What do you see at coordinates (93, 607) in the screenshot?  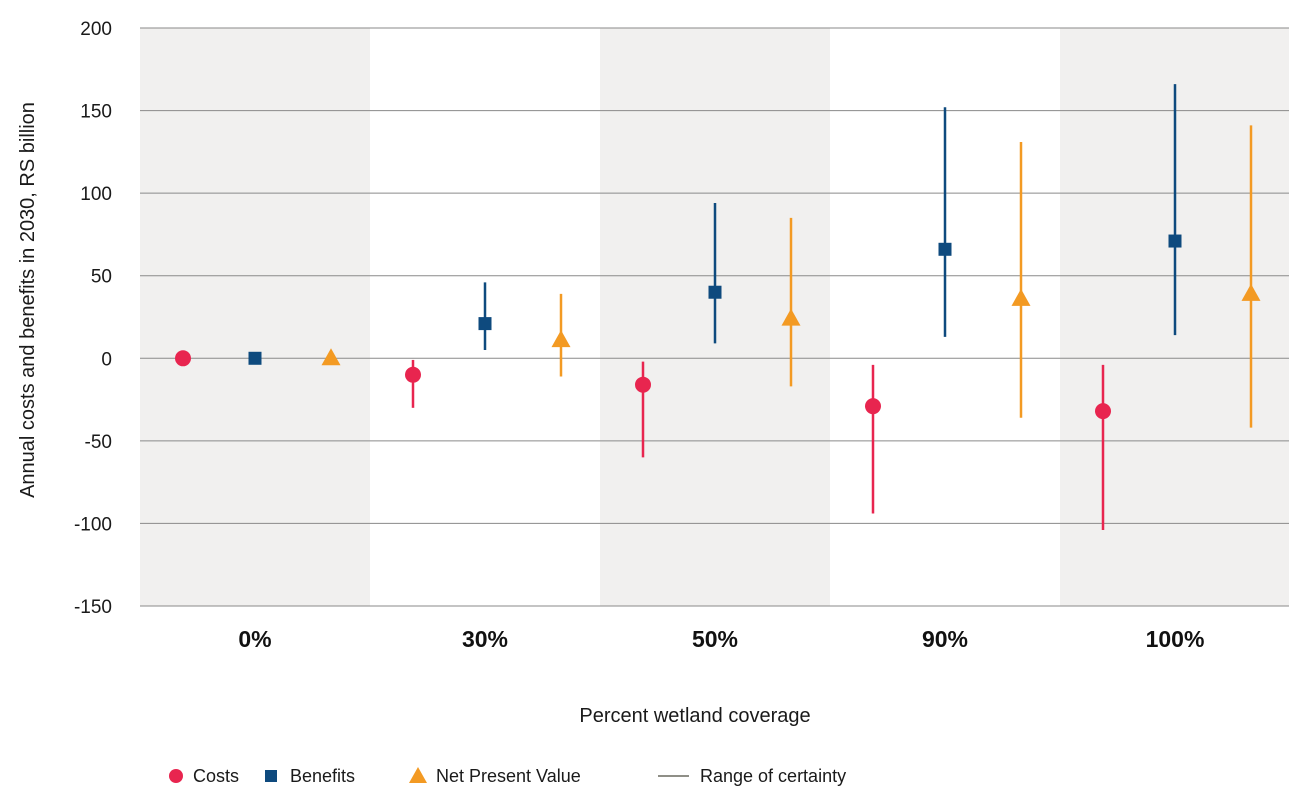 I see `y-tick-label: -150` at bounding box center [93, 607].